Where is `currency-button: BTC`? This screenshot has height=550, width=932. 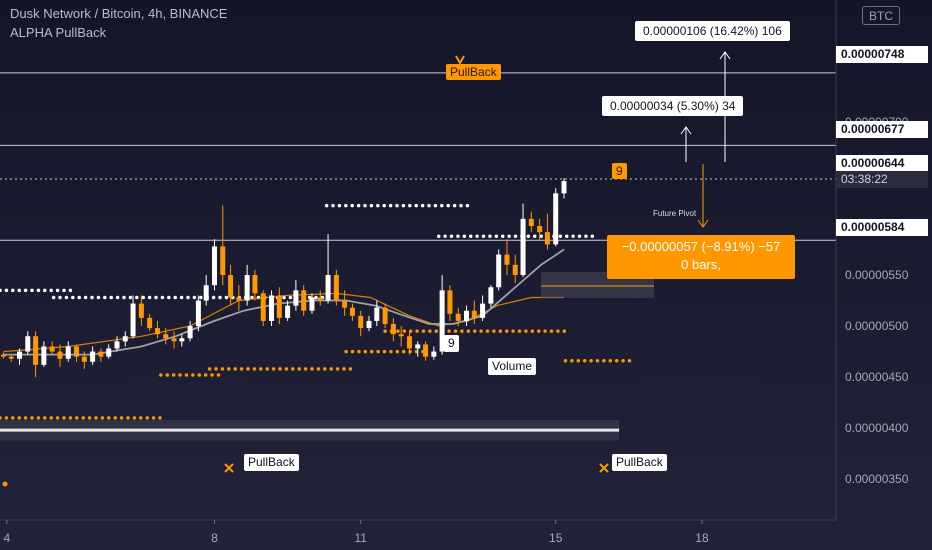 currency-button: BTC is located at coordinates (881, 15).